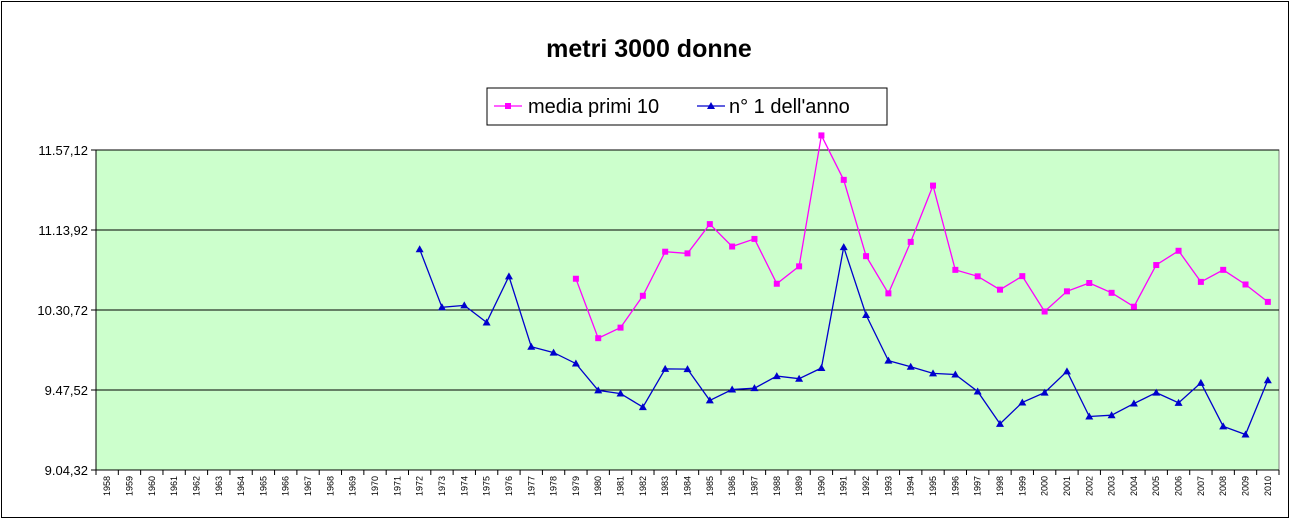  What do you see at coordinates (219, 486) in the screenshot?
I see `x-tick-label: 1963` at bounding box center [219, 486].